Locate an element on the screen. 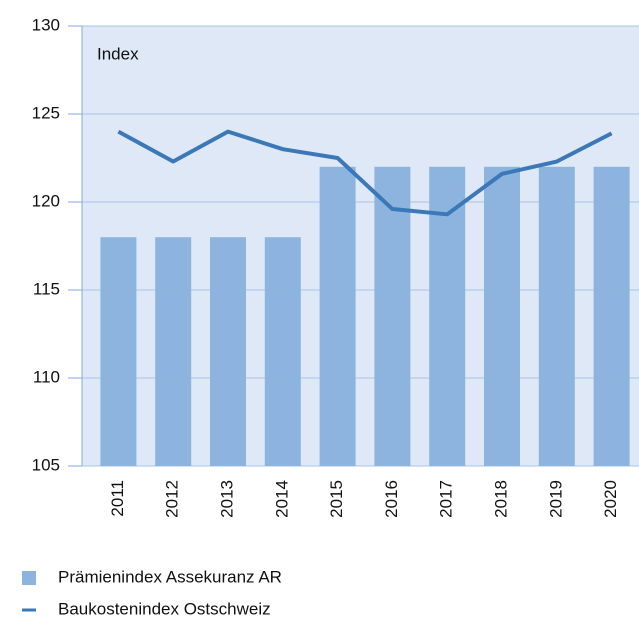 Image resolution: width=639 pixels, height=622 pixels. legend-swatch is located at coordinates (29, 578).